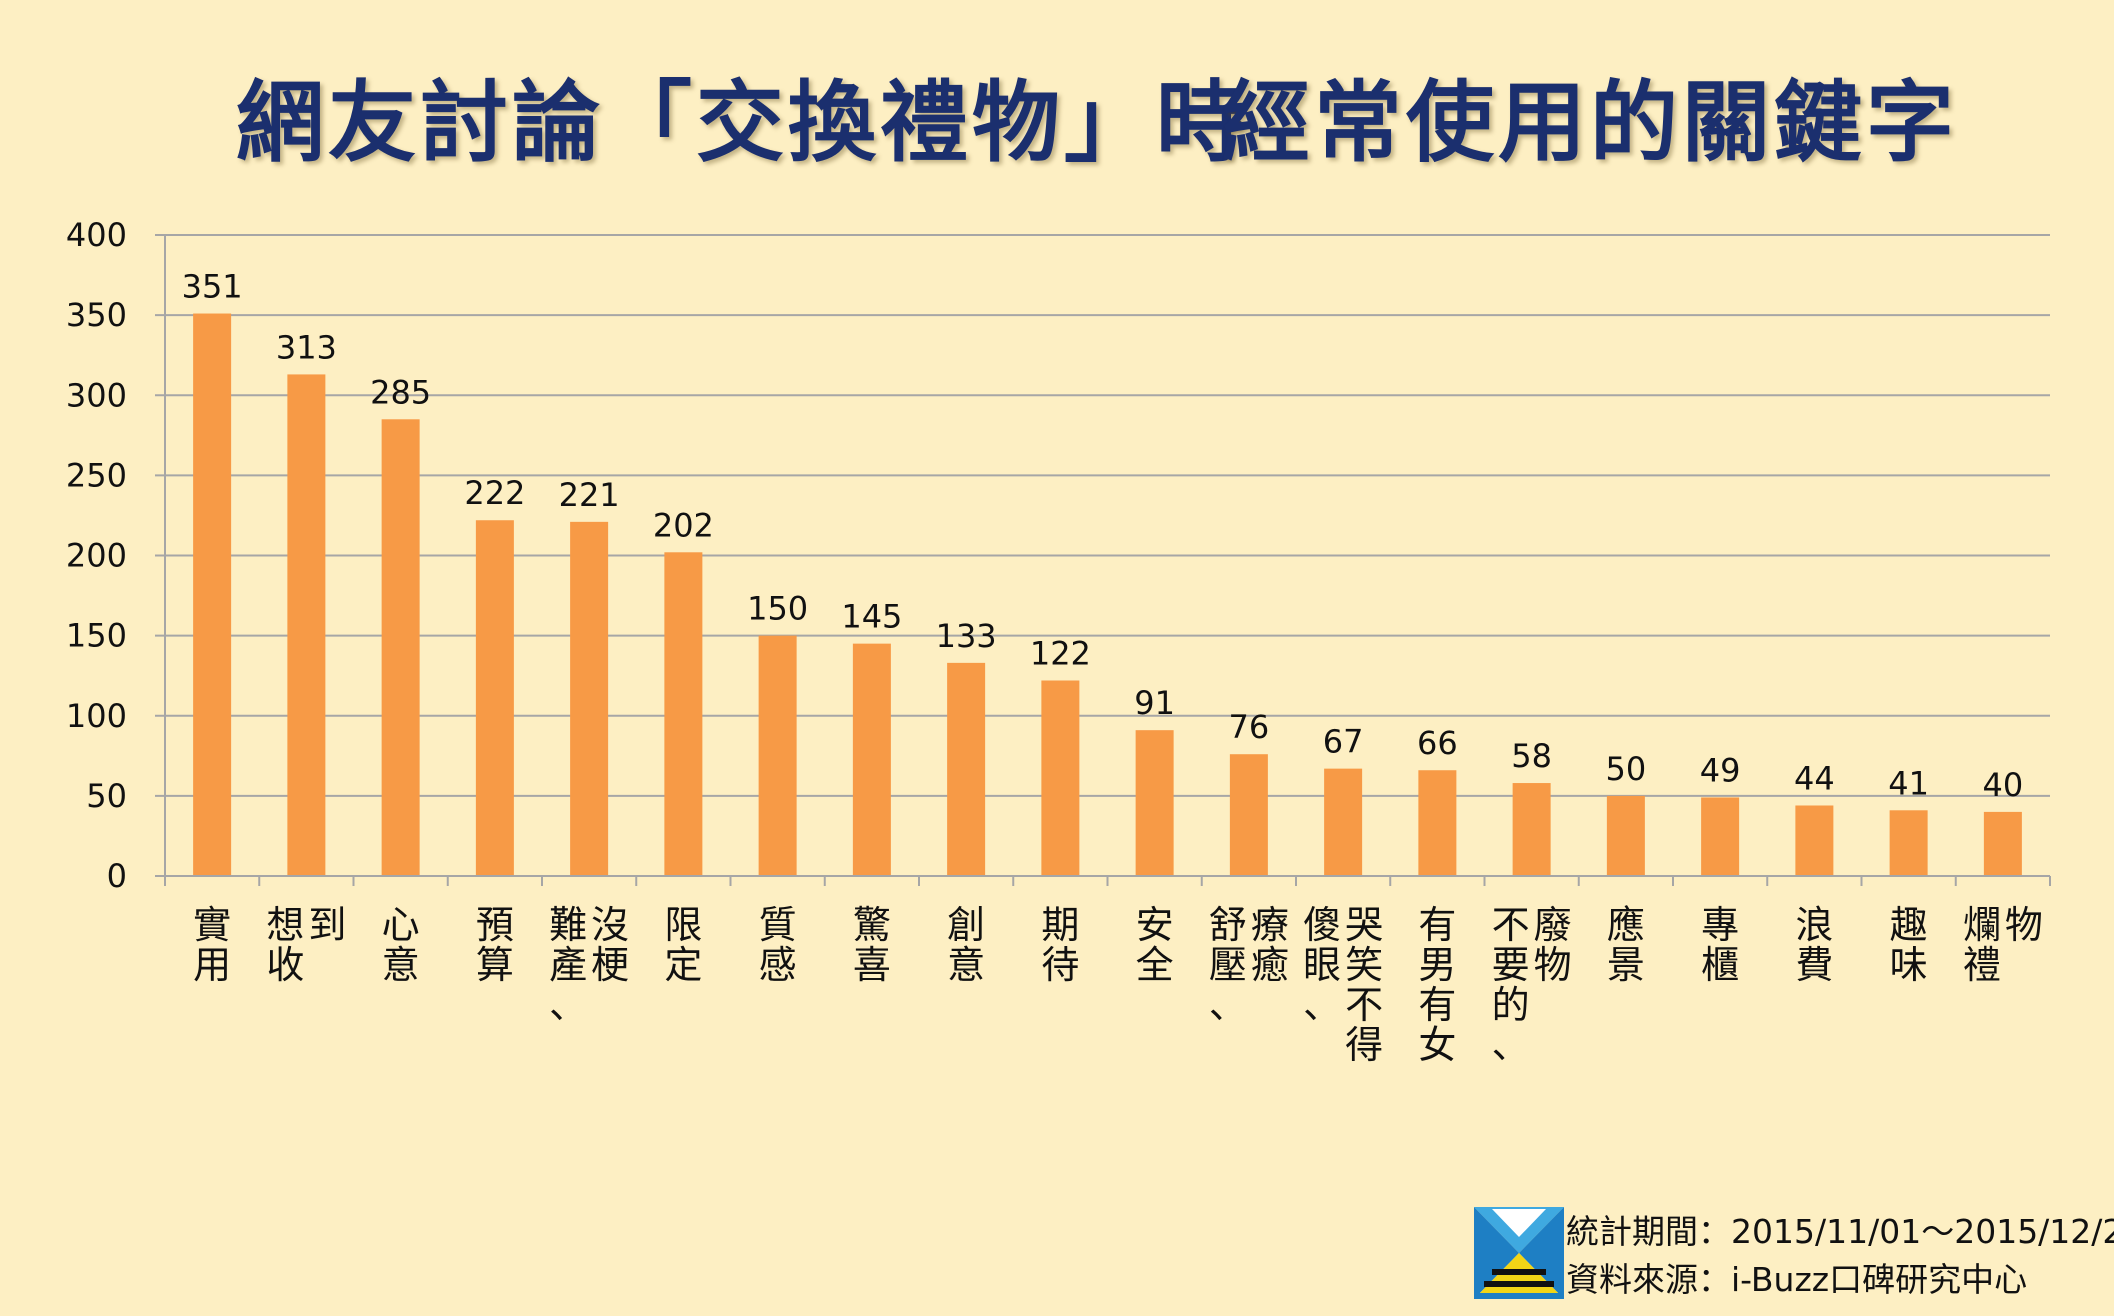 The width and height of the screenshot is (2114, 1316). I want to click on category-label: 安全, so click(1155, 945).